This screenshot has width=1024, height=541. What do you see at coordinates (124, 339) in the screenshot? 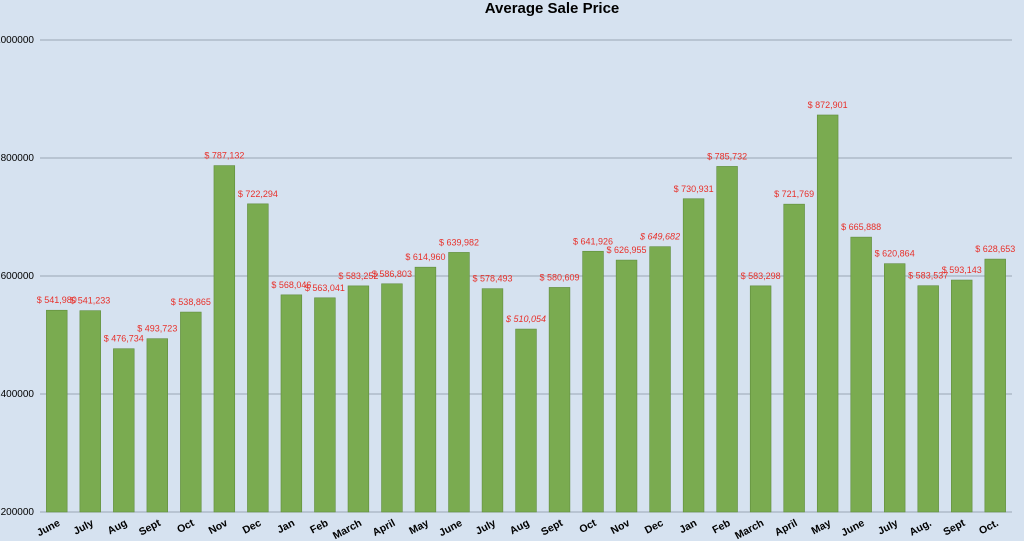
I see `data-label: $ 476,734` at bounding box center [124, 339].